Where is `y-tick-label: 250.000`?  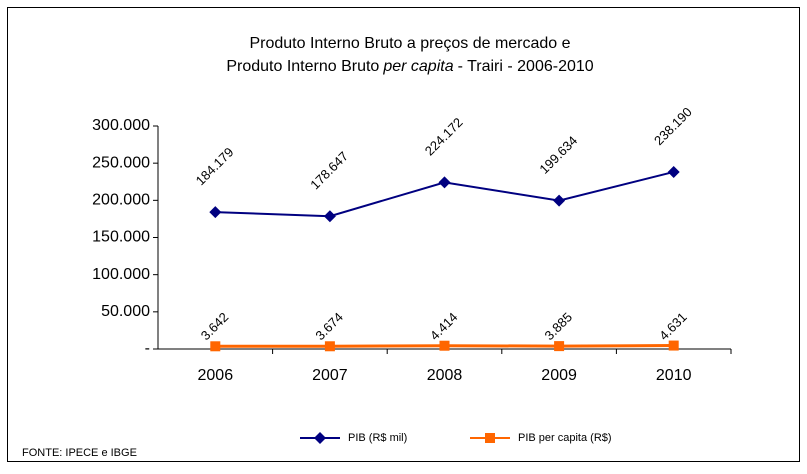 y-tick-label: 250.000 is located at coordinates (121, 162).